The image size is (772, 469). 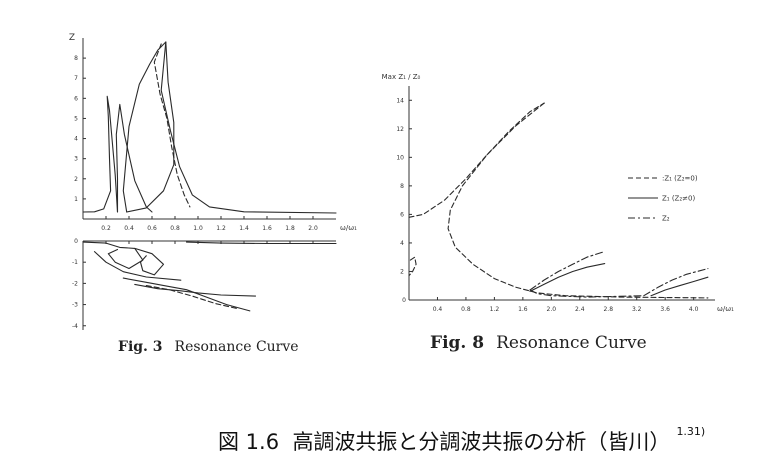 I want to click on fig3-x-axis-label: ω/ω₁, so click(x=348, y=228).